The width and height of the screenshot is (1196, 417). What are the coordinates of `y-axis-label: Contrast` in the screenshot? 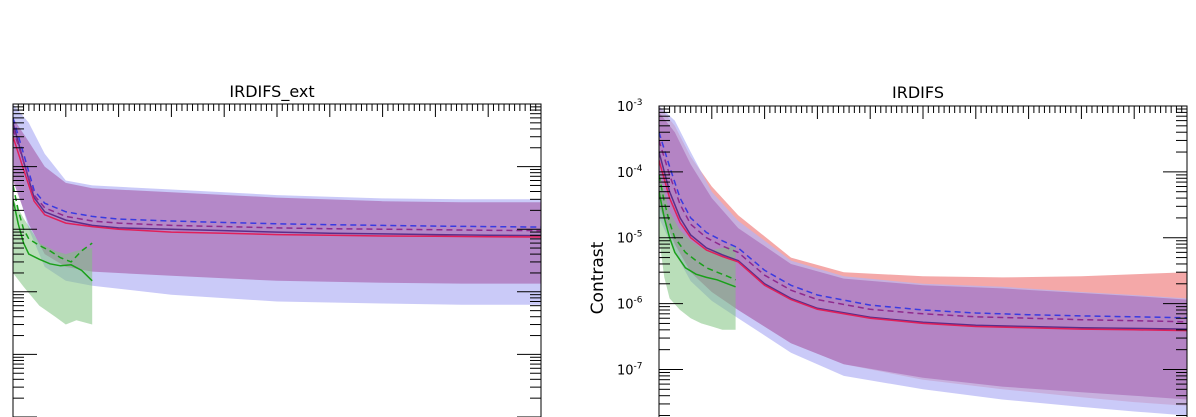 It's located at (598, 277).